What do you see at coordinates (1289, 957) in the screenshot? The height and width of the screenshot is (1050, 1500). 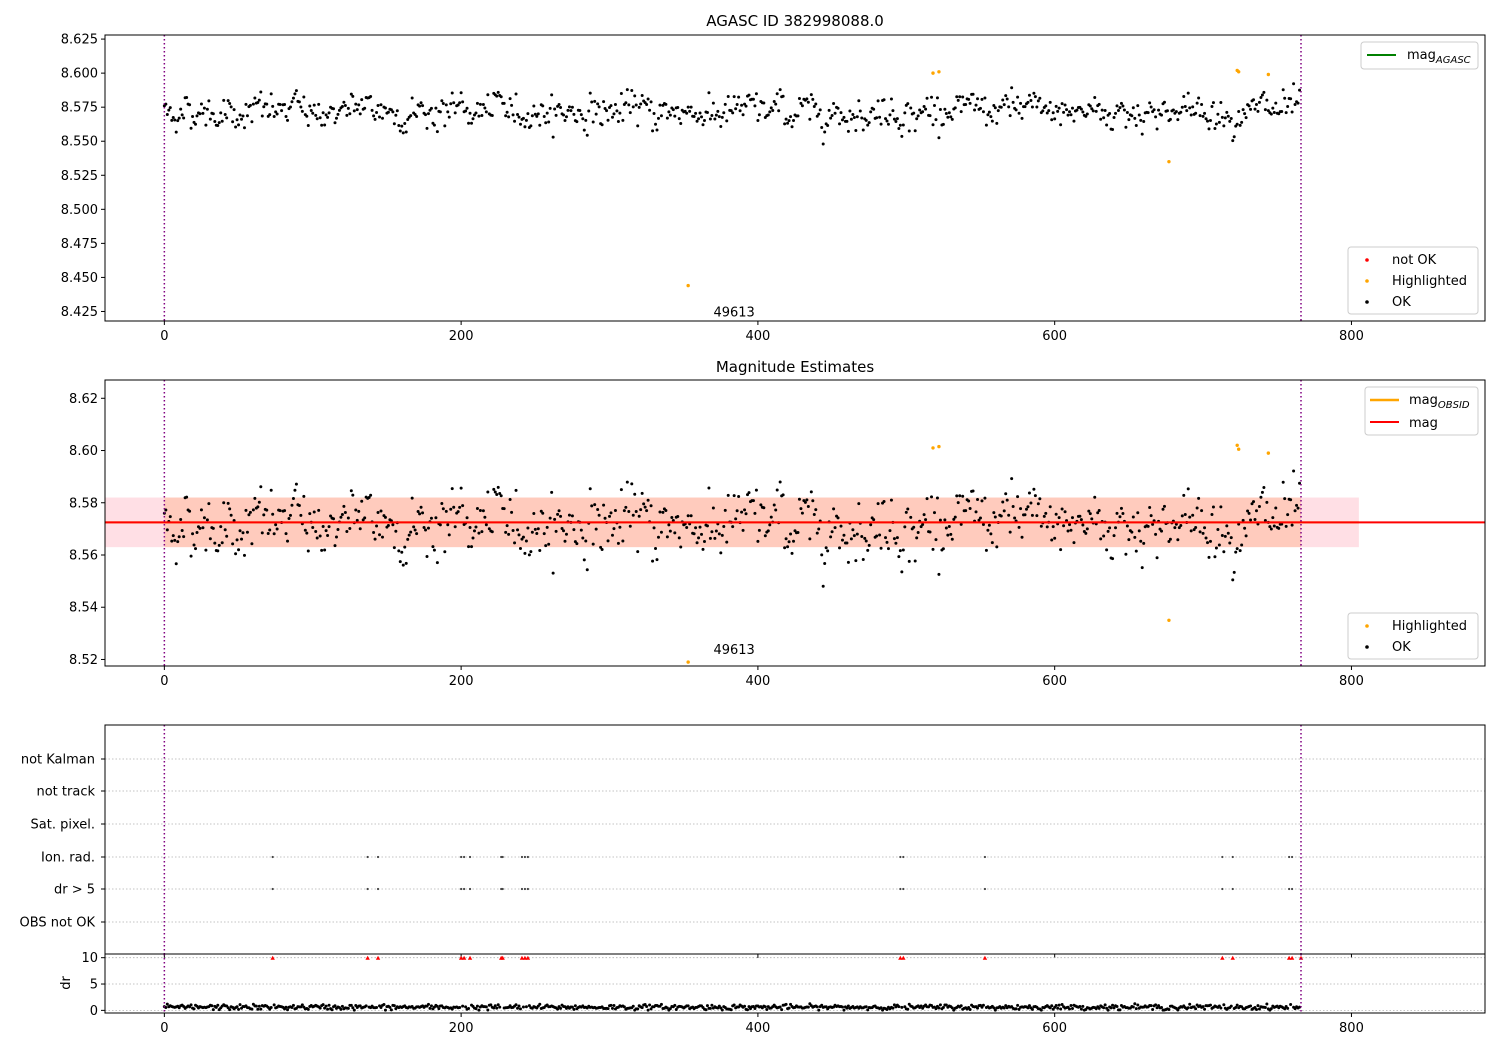 I see `dr-clipped-marker` at bounding box center [1289, 957].